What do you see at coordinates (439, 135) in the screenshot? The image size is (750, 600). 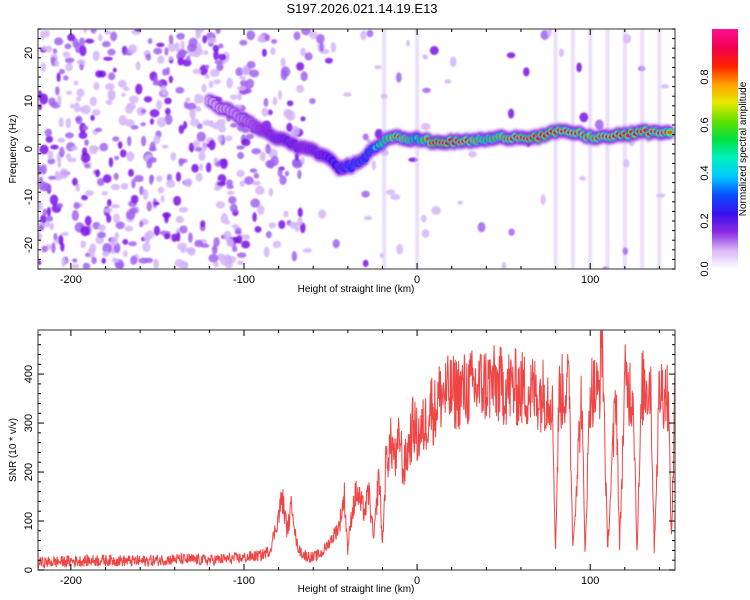 I see `spectrogram-ridge` at bounding box center [439, 135].